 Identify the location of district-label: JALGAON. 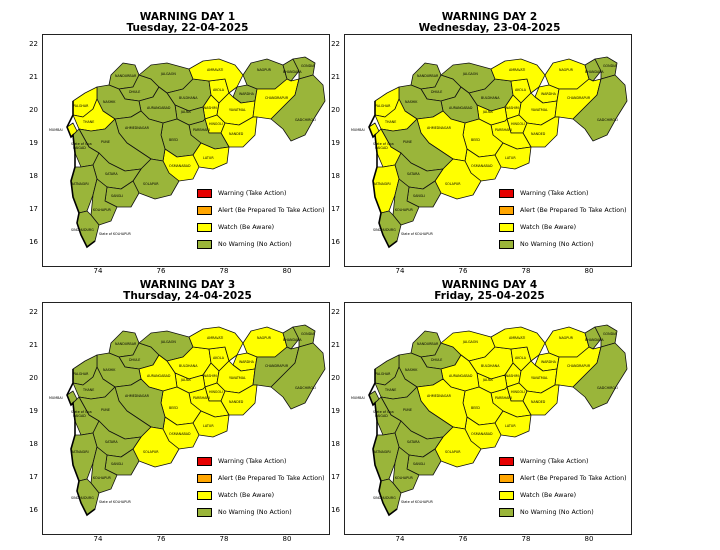
(168, 74).